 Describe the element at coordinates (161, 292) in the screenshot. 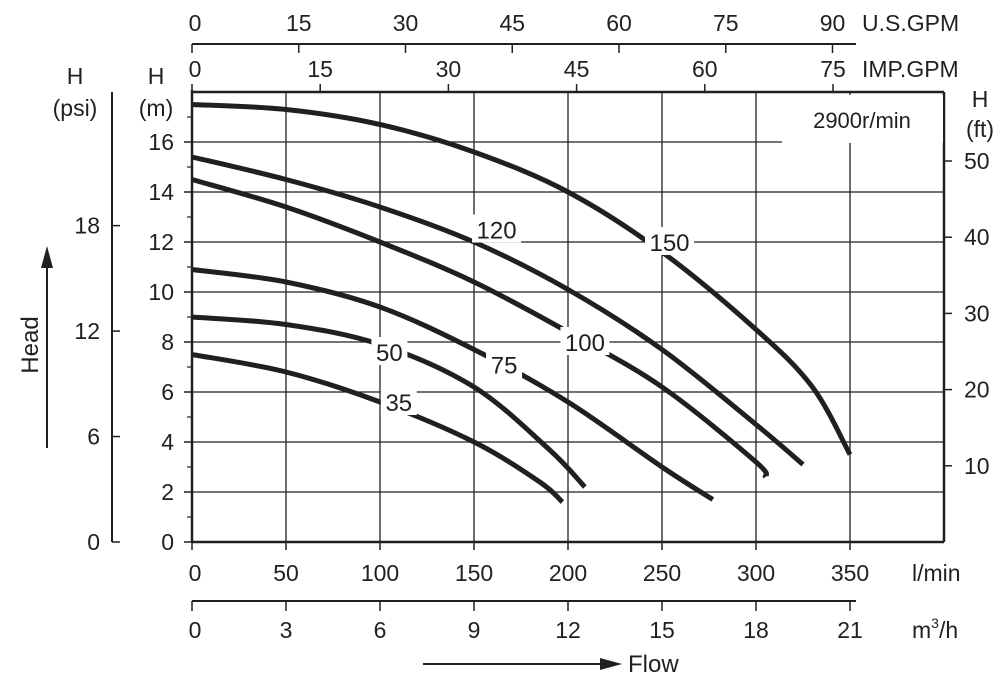

I see `y-m-tick-label: 10` at that location.